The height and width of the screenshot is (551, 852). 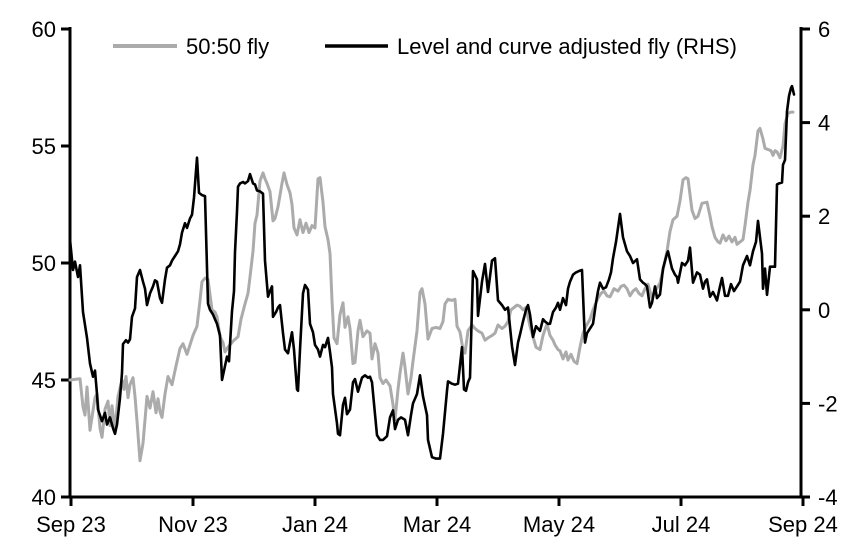 What do you see at coordinates (824, 310) in the screenshot?
I see `y-right-tick-label: 0` at bounding box center [824, 310].